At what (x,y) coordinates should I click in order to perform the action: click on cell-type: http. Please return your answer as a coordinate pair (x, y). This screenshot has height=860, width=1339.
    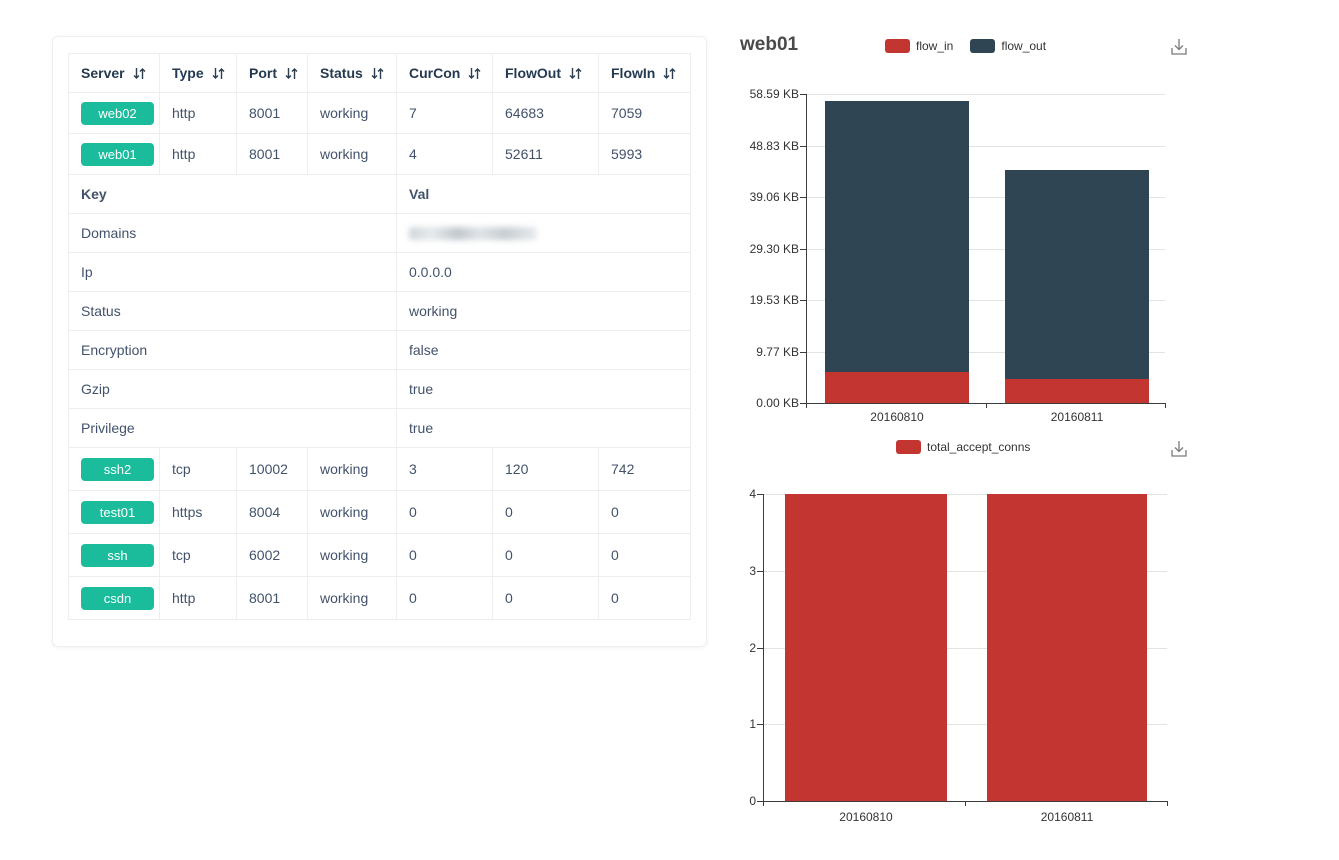
    Looking at the image, I should click on (198, 113).